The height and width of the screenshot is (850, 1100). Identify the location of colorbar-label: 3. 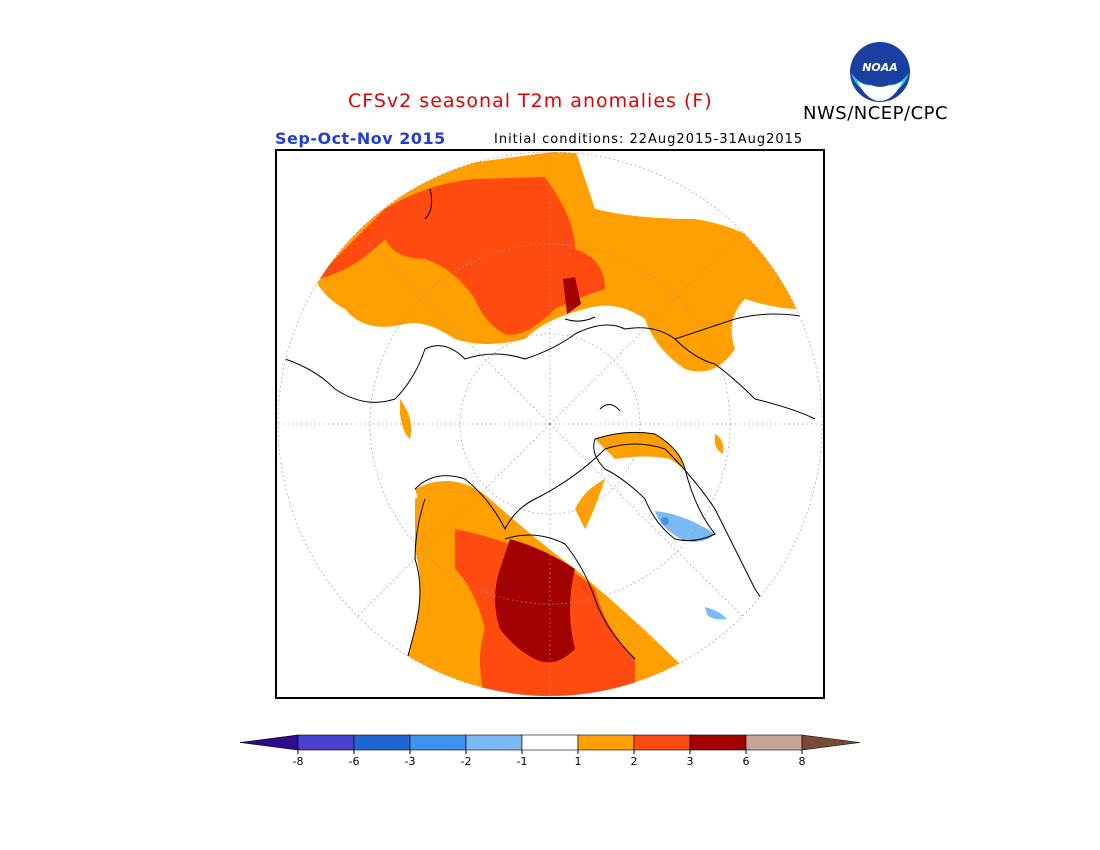
(690, 761).